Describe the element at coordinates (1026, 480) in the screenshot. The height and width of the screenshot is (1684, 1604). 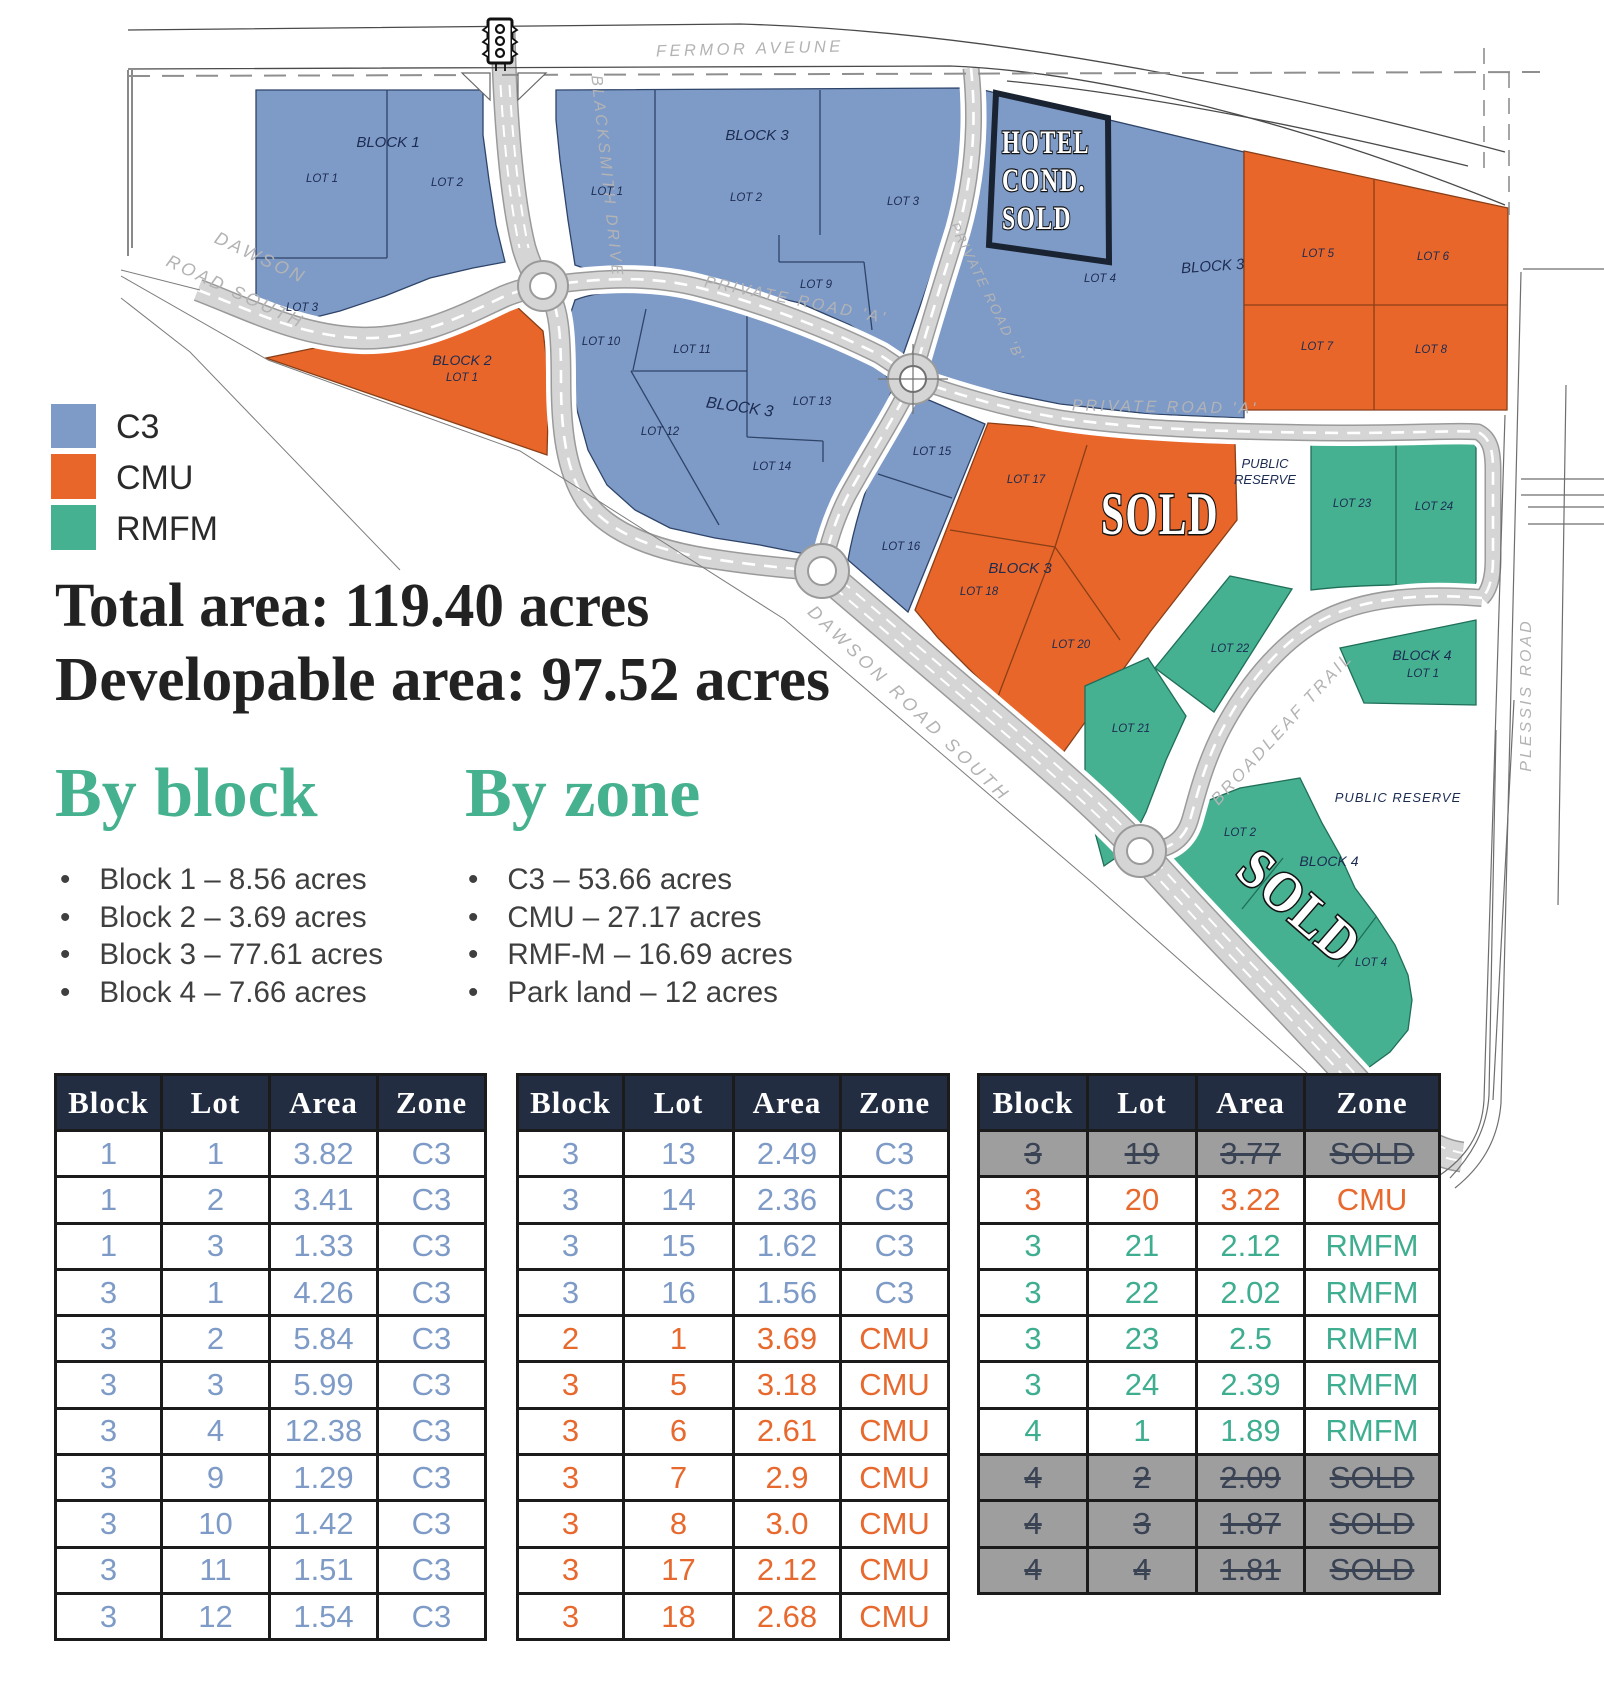
I see `svg-text: LOT 17` at that location.